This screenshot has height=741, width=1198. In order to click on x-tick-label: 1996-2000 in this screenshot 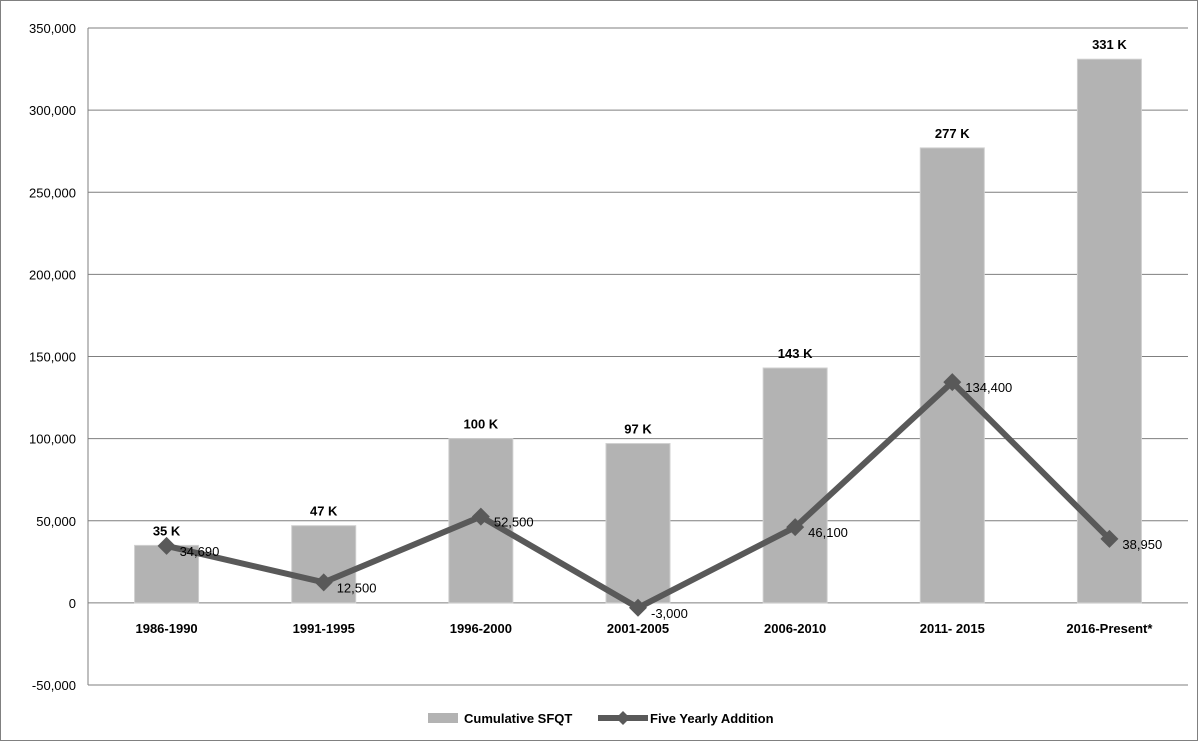, I will do `click(481, 628)`.